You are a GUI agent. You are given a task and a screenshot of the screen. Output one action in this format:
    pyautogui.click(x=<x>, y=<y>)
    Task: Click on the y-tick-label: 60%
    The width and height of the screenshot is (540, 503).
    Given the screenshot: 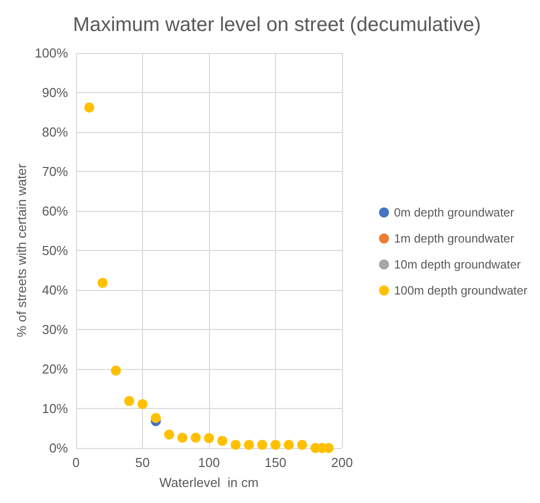 What is the action you would take?
    pyautogui.click(x=55, y=211)
    